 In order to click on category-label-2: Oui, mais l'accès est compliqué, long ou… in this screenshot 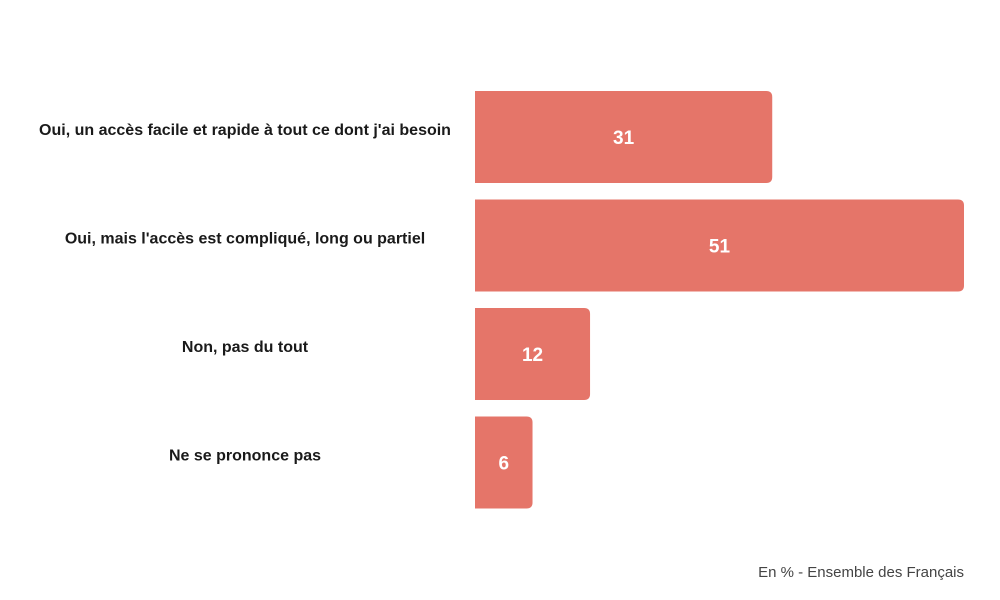, I will do `click(245, 239)`.